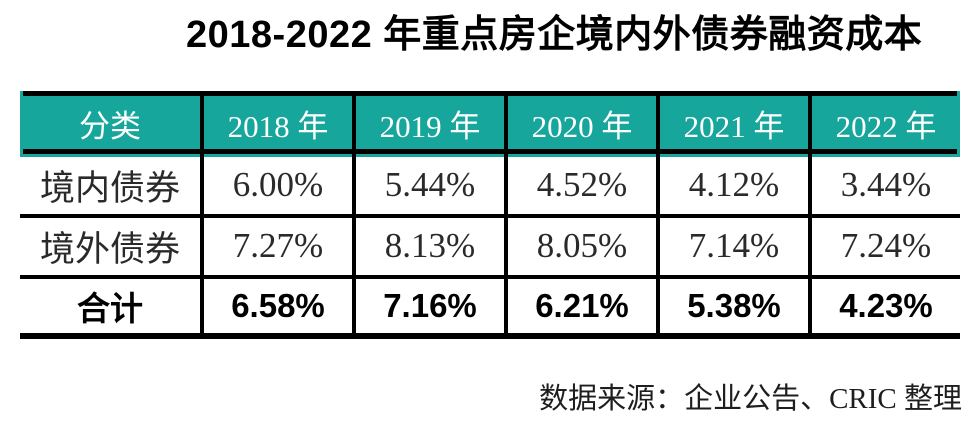  What do you see at coordinates (109, 249) in the screenshot?
I see `row-label: 境外债券` at bounding box center [109, 249].